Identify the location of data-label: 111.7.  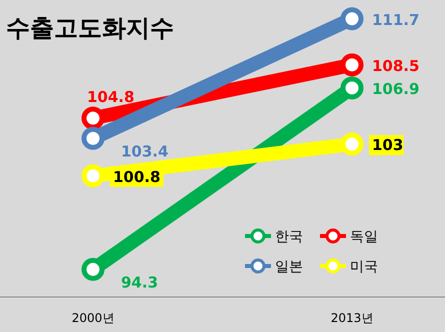
(396, 19).